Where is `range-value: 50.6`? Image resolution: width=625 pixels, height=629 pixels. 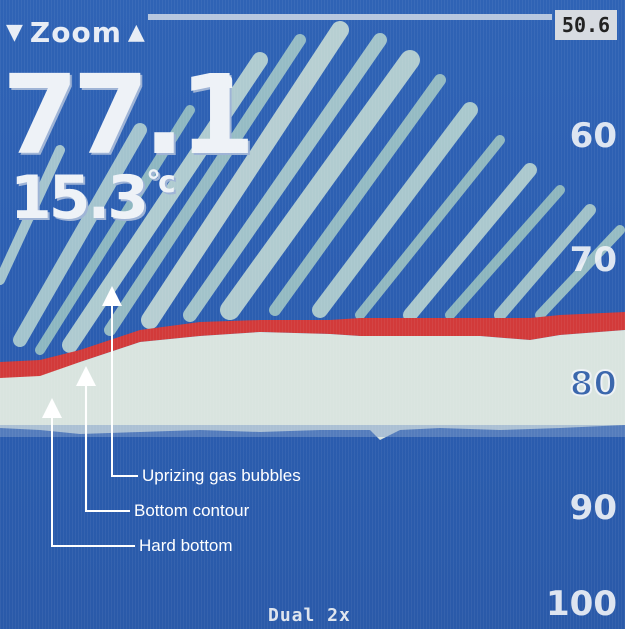
range-value: 50.6 is located at coordinates (586, 25).